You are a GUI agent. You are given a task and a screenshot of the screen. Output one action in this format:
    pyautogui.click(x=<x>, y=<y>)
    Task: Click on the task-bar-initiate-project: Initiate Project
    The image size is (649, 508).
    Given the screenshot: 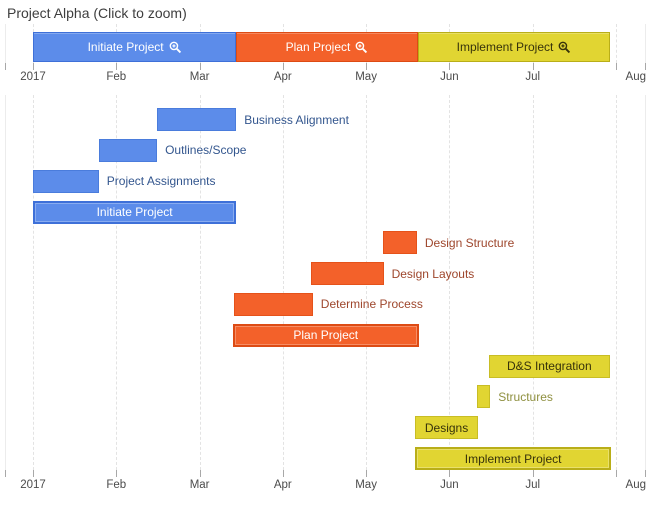 What is the action you would take?
    pyautogui.click(x=135, y=212)
    